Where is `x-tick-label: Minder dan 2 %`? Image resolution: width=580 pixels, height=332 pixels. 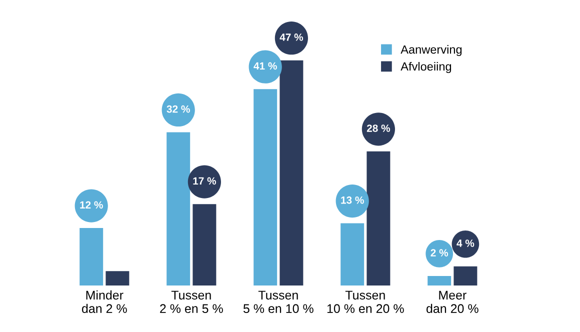 x-tick-label: Minder dan 2 % is located at coordinates (104, 302).